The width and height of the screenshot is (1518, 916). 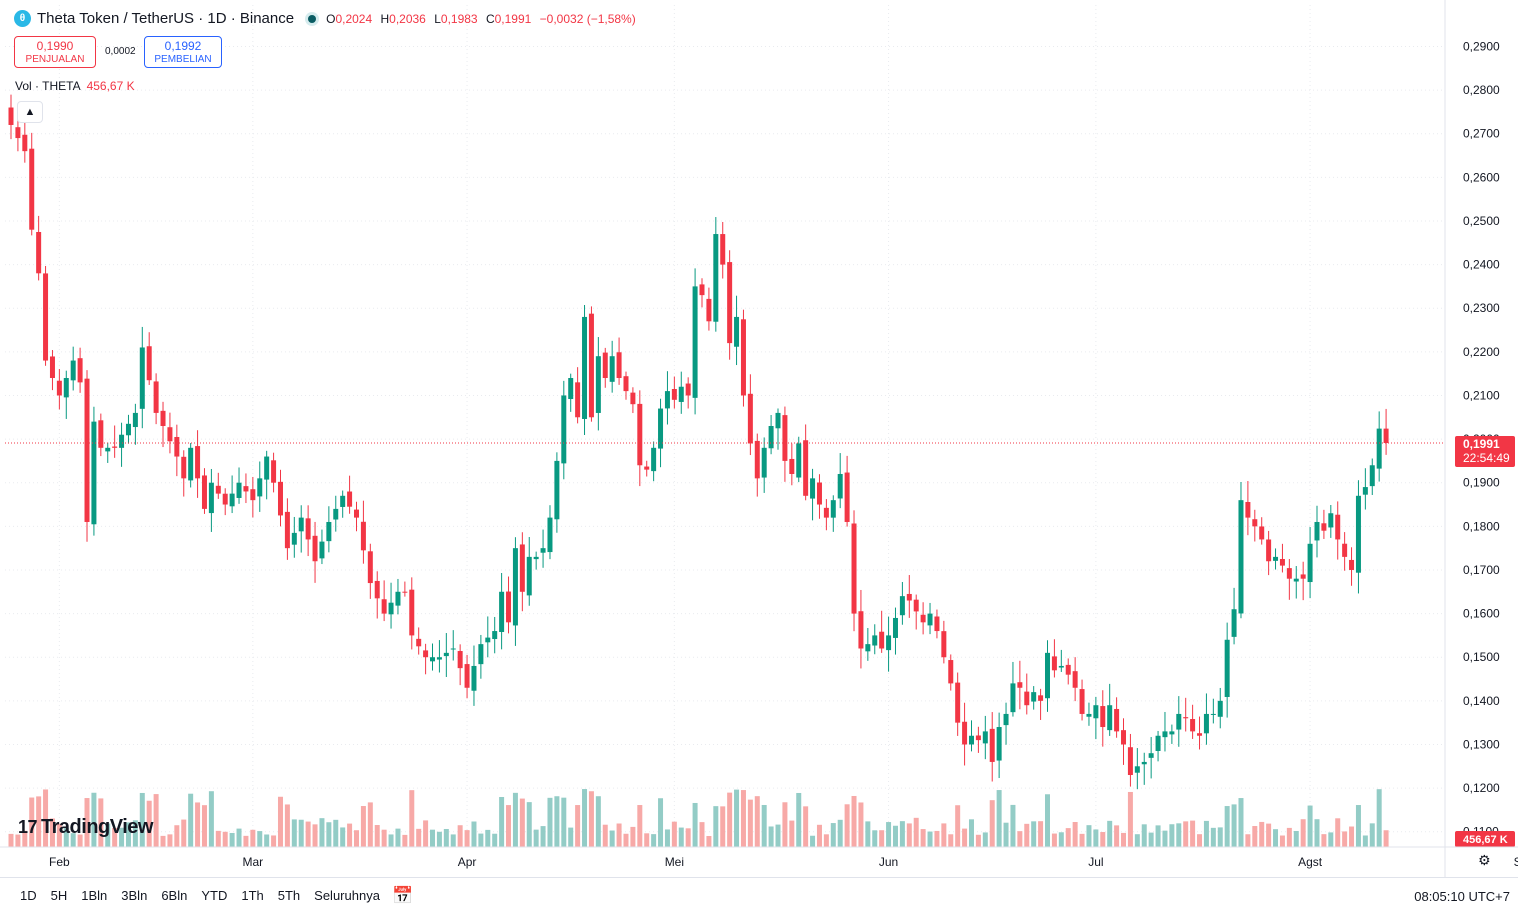 What do you see at coordinates (59, 895) in the screenshot?
I see `timeframe-button-5h: 5H` at bounding box center [59, 895].